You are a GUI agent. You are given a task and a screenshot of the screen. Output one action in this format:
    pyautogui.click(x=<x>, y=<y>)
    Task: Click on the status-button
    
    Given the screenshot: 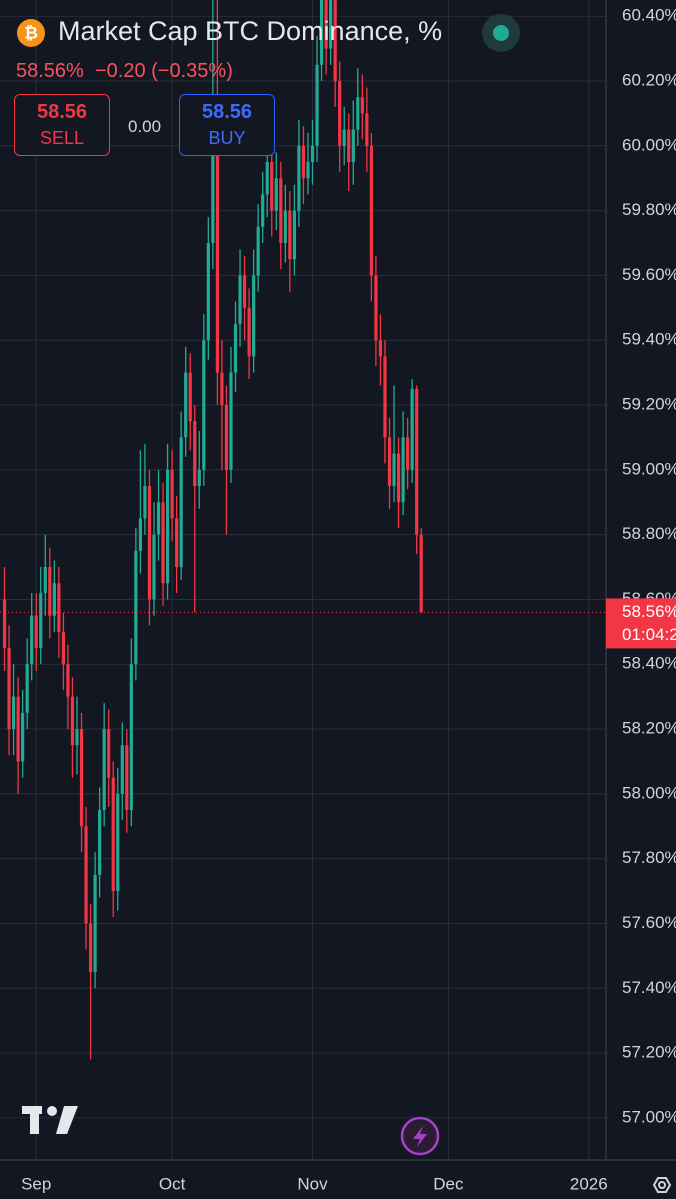 What is the action you would take?
    pyautogui.click(x=501, y=33)
    